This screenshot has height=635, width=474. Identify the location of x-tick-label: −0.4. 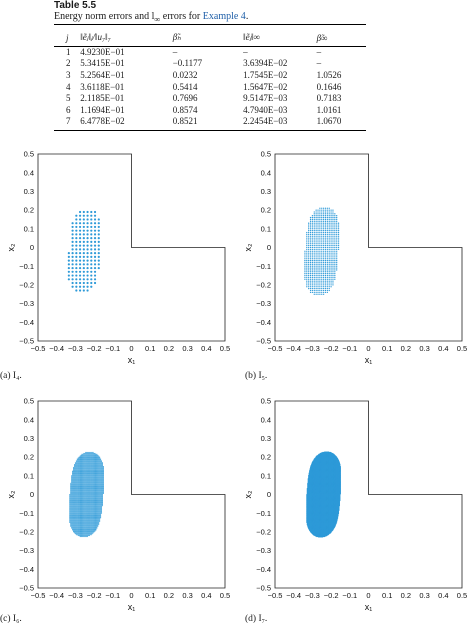
(56, 348).